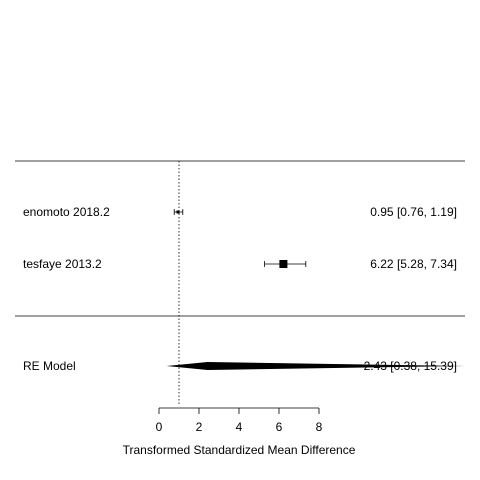 This screenshot has width=480, height=480. Describe the element at coordinates (199, 427) in the screenshot. I see `x-tick-label: 2` at that location.